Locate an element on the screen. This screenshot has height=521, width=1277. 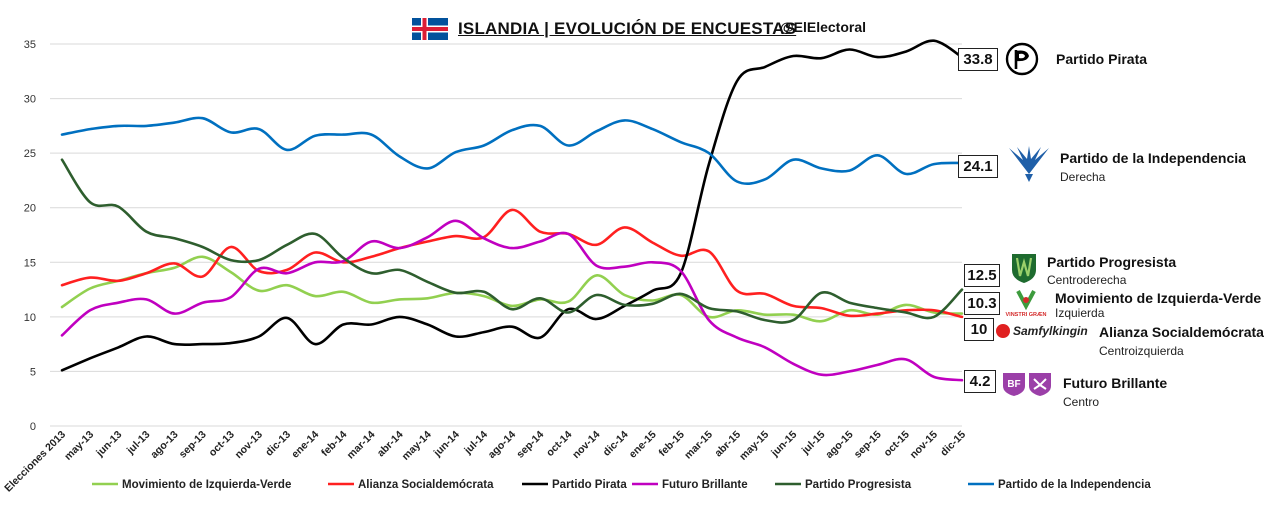
party-name-movimiento: Movimiento de Izquierda-Verde is located at coordinates (1158, 298).